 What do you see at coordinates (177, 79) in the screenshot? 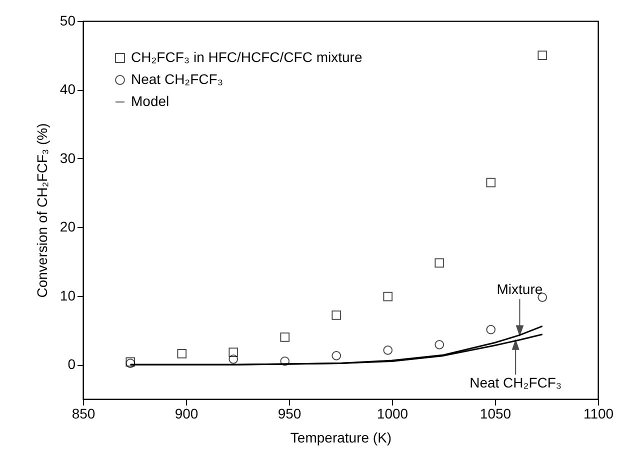
I see `legend-label: Neat CH₂FCF₃` at bounding box center [177, 79].